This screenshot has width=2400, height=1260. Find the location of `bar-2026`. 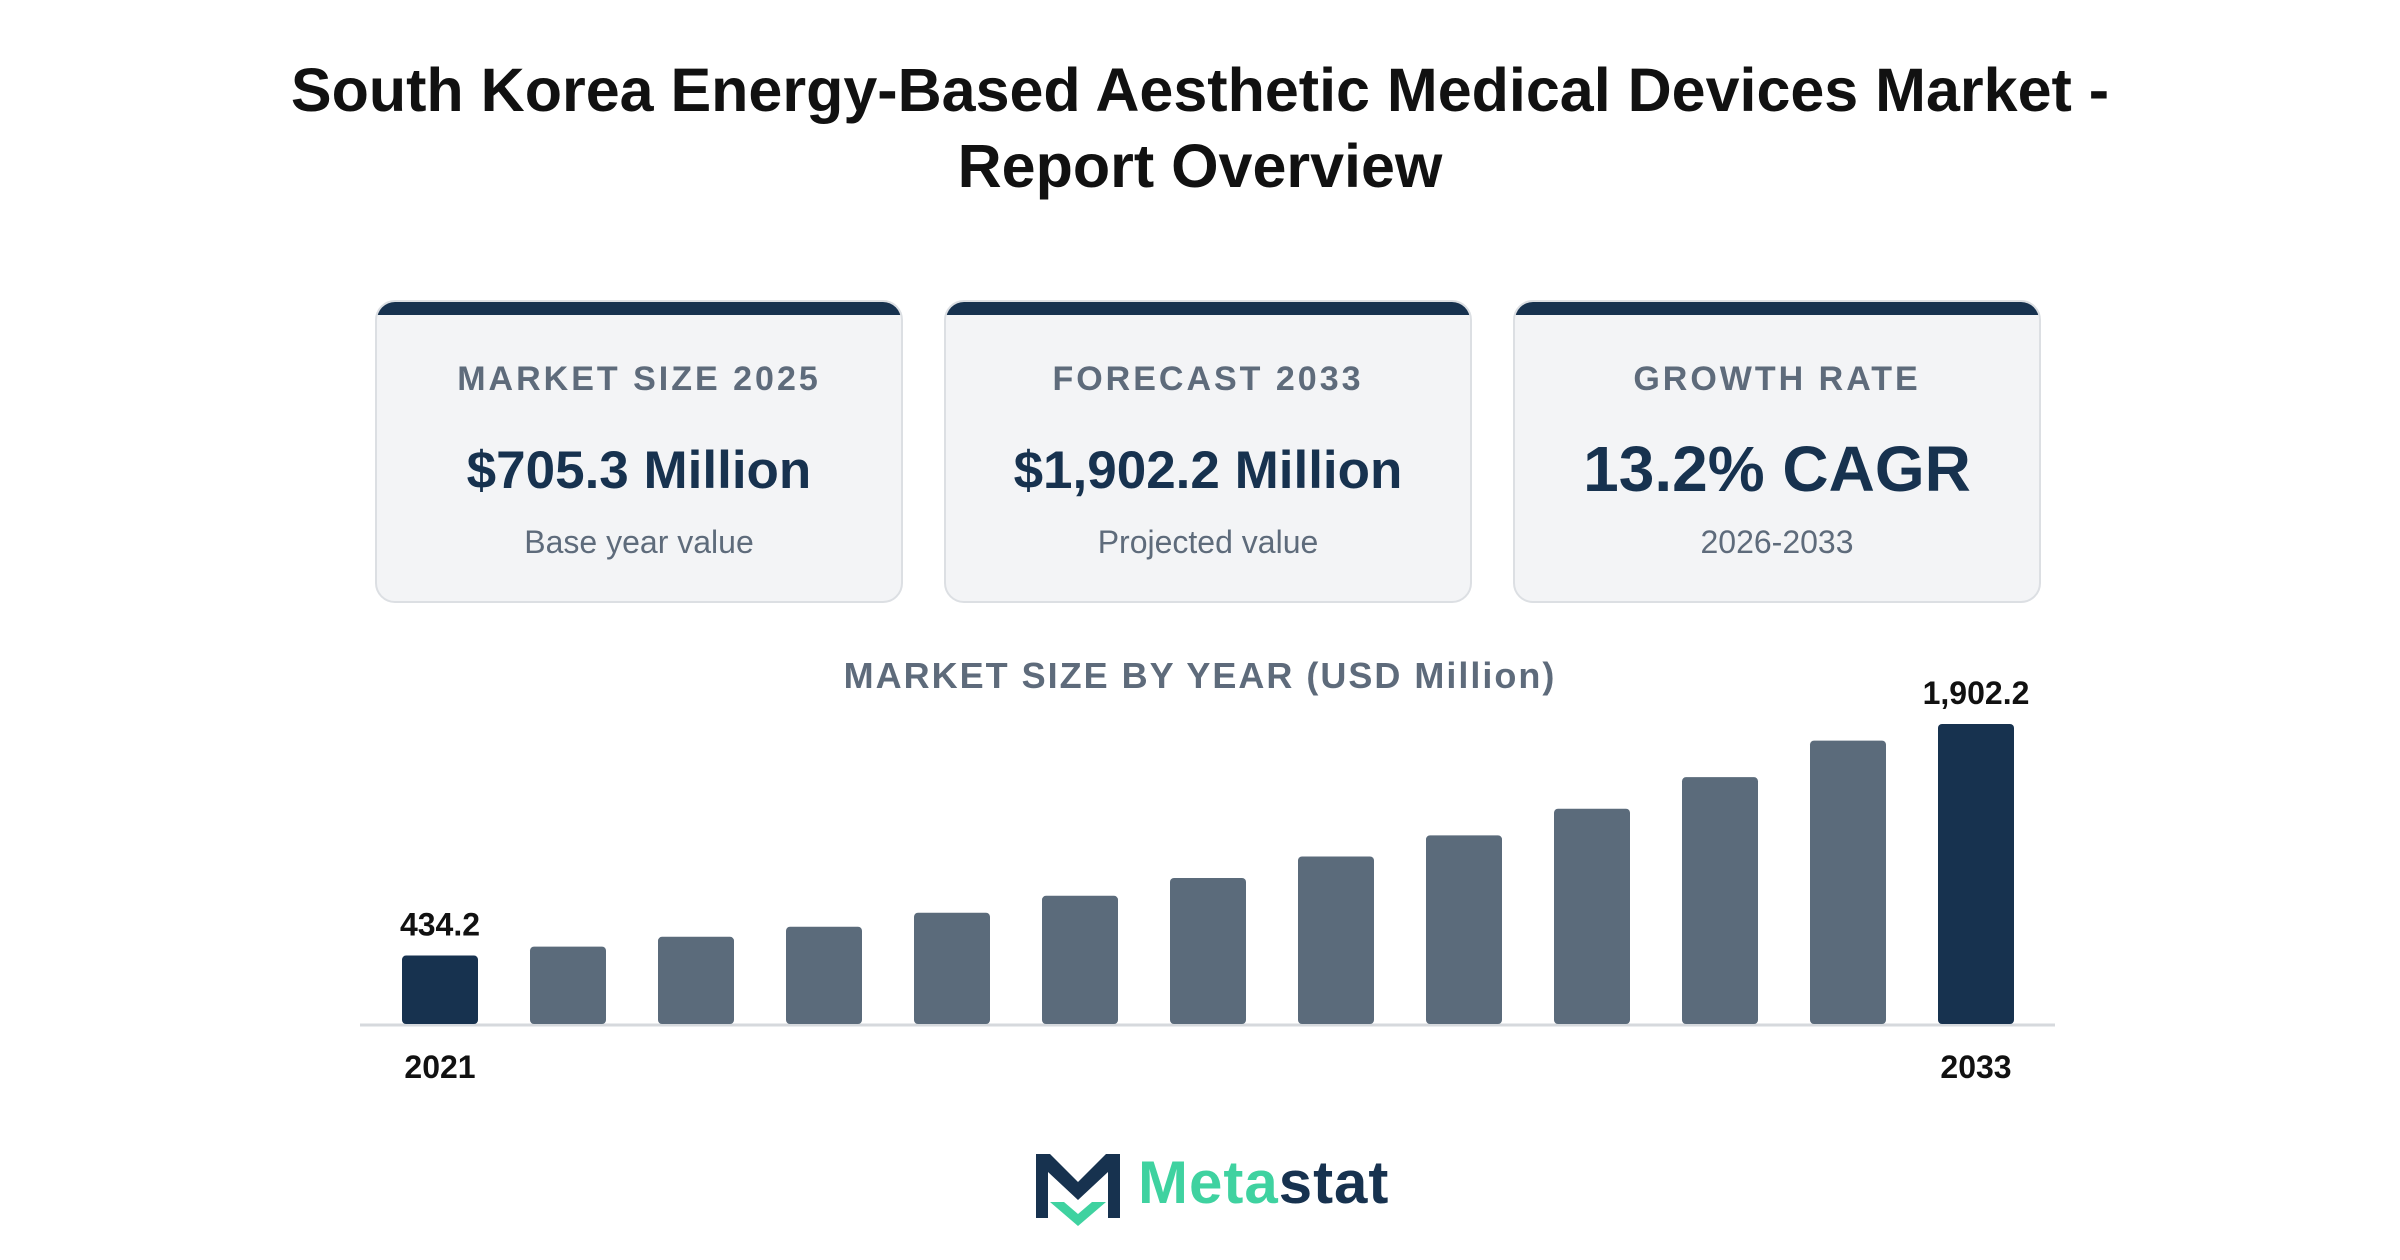

bar-2026 is located at coordinates (1080, 959).